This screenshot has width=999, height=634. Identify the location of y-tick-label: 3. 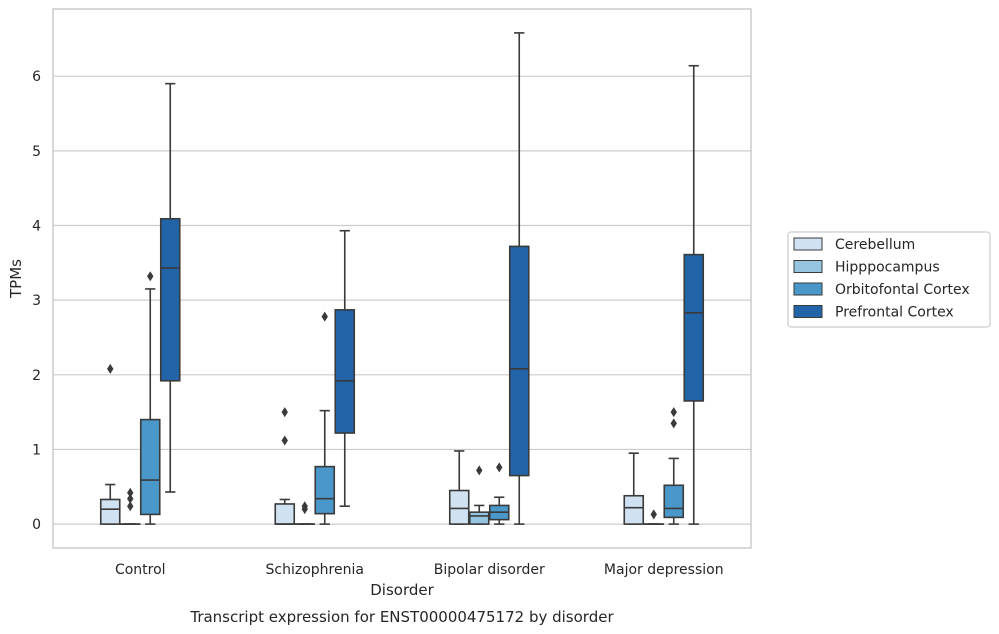
(36, 301).